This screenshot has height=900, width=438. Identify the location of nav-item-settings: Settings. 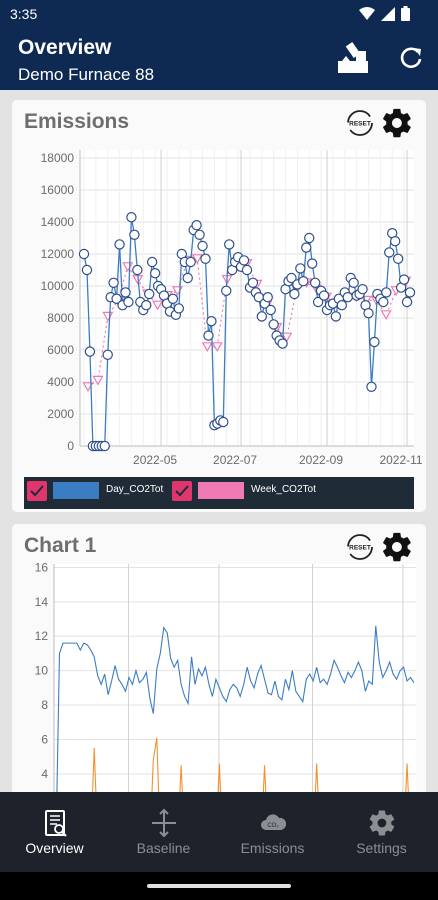
(381, 832).